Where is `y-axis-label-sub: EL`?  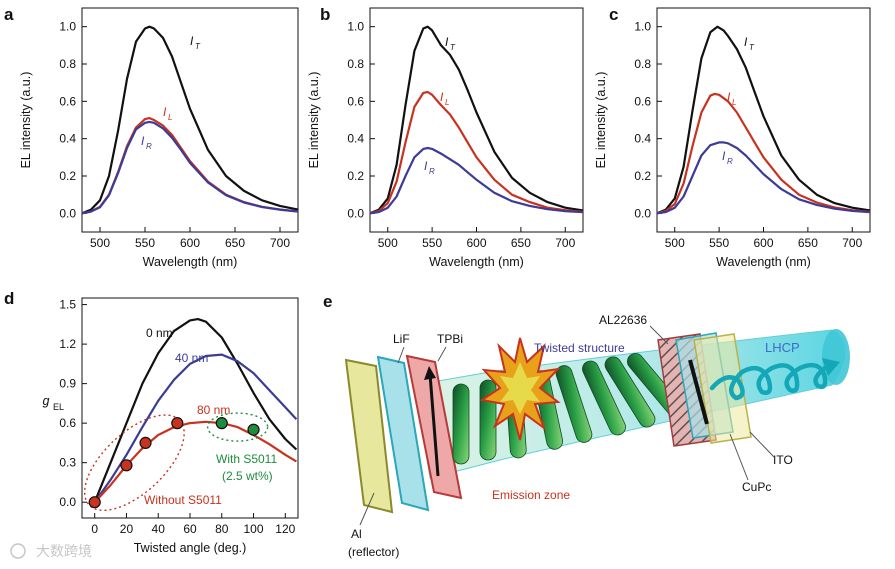
y-axis-label-sub: EL is located at coordinates (58, 407).